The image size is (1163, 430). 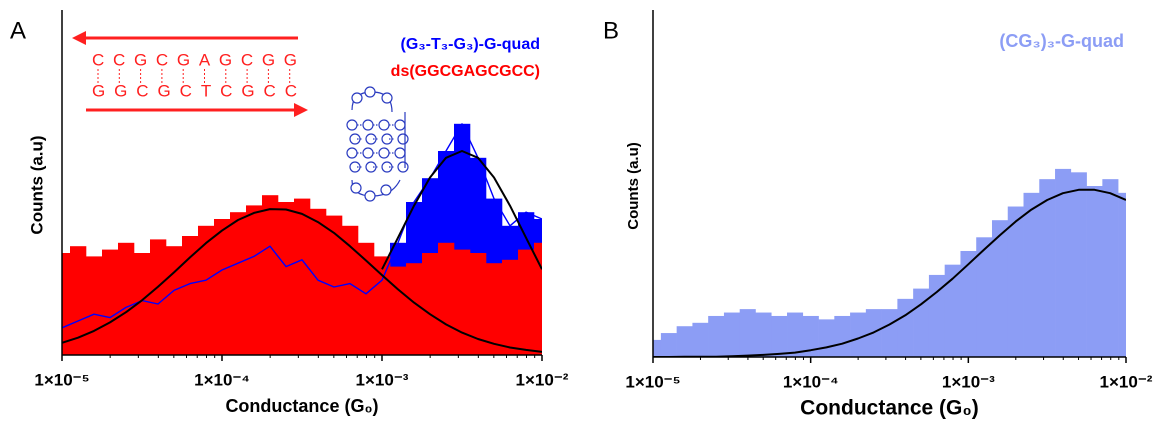 I want to click on x-tick-label: 1×10⁻², so click(x=542, y=379).